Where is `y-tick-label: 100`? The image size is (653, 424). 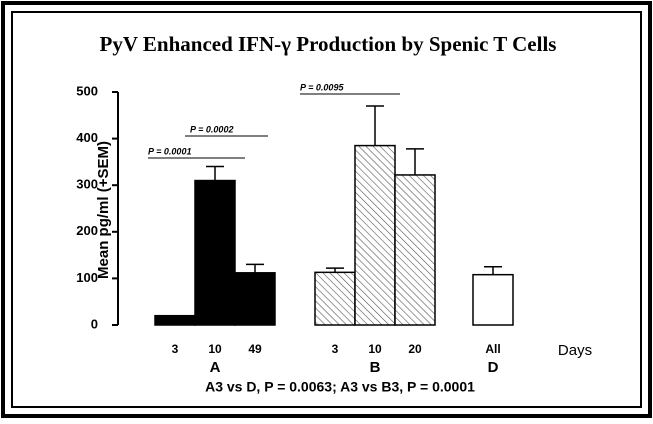
y-tick-label: 100 is located at coordinates (87, 277).